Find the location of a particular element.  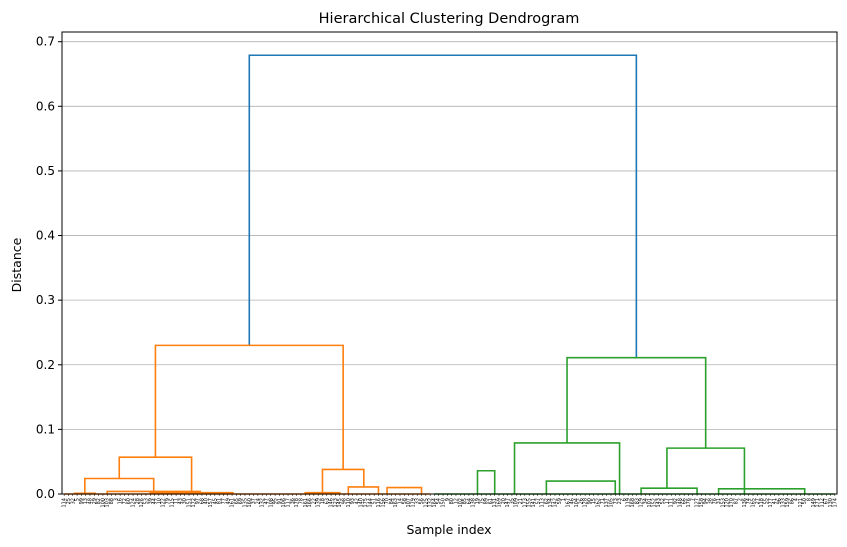

leaf-label: 20 is located at coordinates (504, 501).